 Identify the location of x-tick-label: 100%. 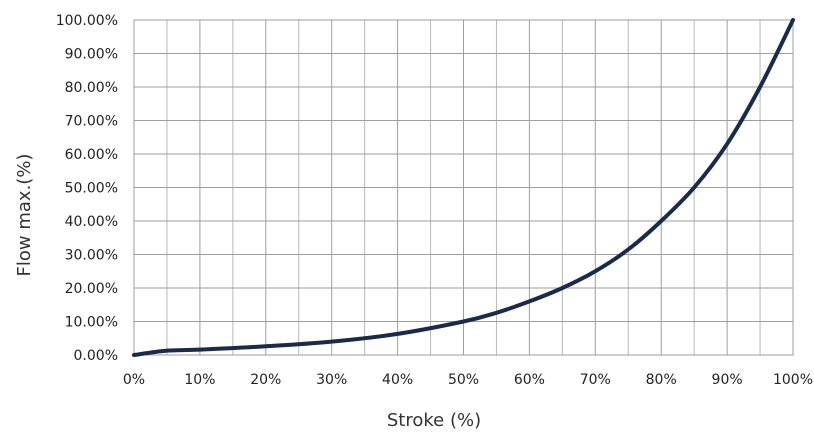
(793, 380).